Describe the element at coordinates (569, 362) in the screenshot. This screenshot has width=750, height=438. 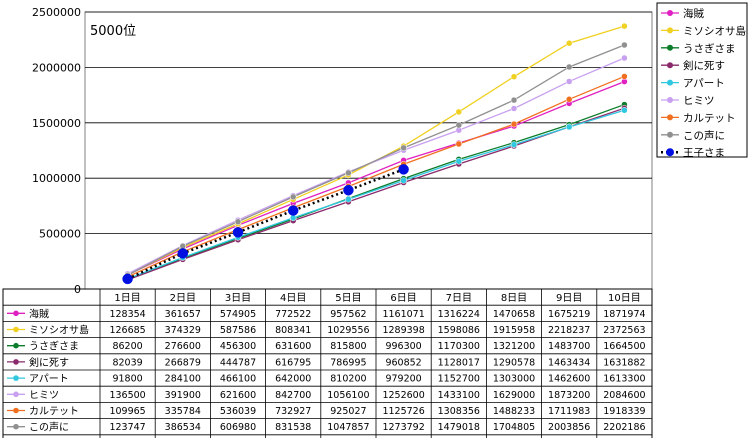
I see `table-cell: 1463434` at that location.